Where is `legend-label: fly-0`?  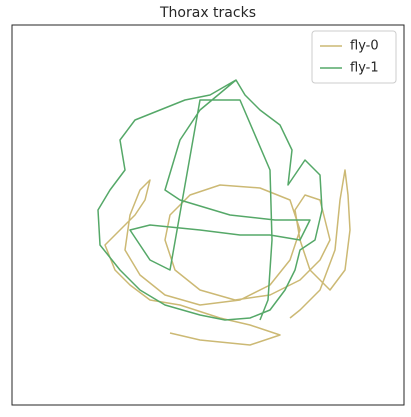
legend-label: fly-0 is located at coordinates (364, 46).